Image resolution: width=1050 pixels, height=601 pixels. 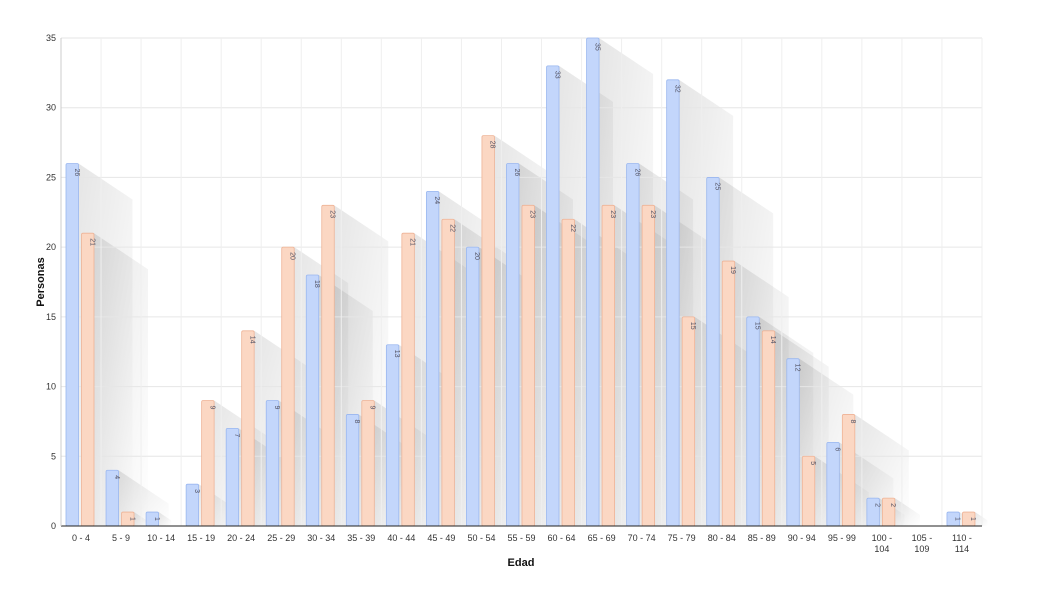 What do you see at coordinates (241, 538) in the screenshot?
I see `x-tick-label: 20 - 24` at bounding box center [241, 538].